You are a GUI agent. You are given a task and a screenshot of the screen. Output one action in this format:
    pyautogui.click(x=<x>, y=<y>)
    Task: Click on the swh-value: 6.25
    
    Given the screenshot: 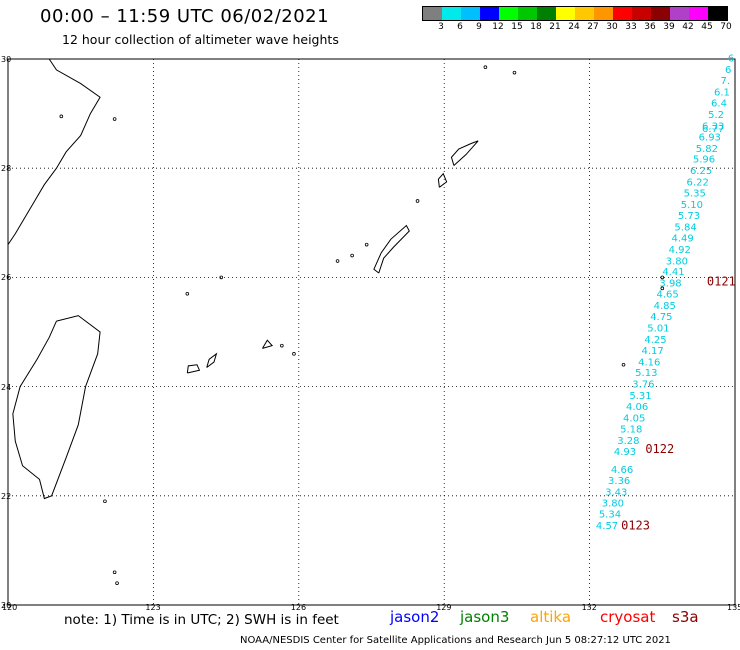 What is the action you would take?
    pyautogui.click(x=701, y=171)
    